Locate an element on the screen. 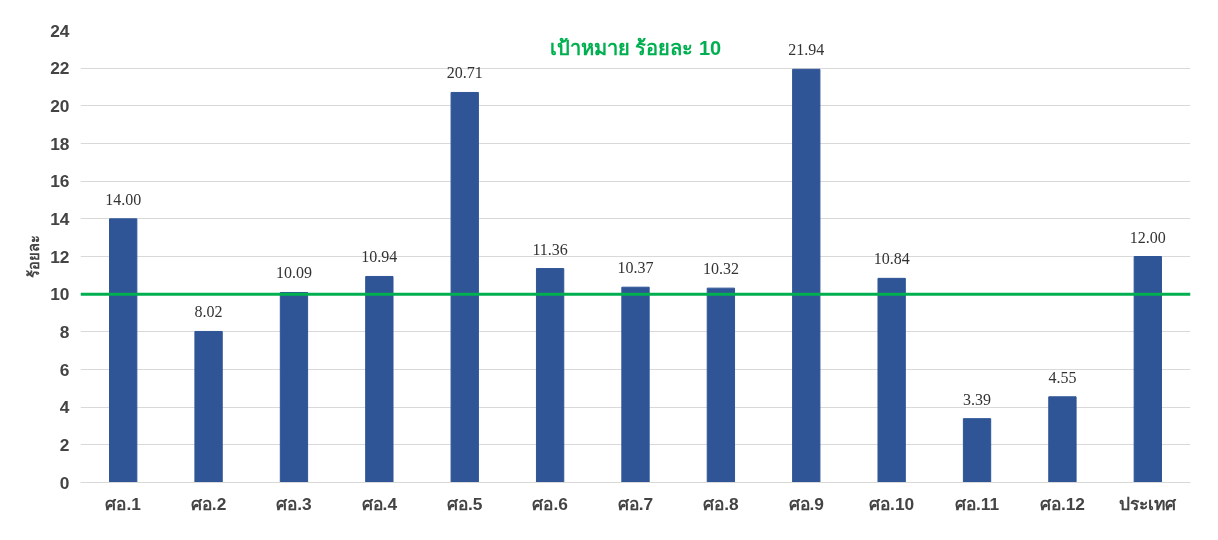 The image size is (1218, 540). x-tick-label: ศอ.10 is located at coordinates (892, 503).